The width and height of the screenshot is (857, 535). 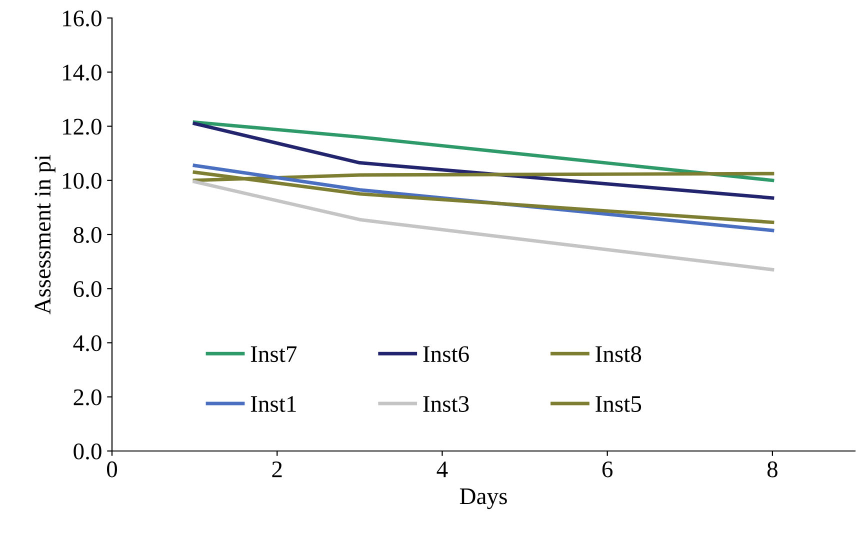 I want to click on y-tick-label: 8.0, so click(x=88, y=235).